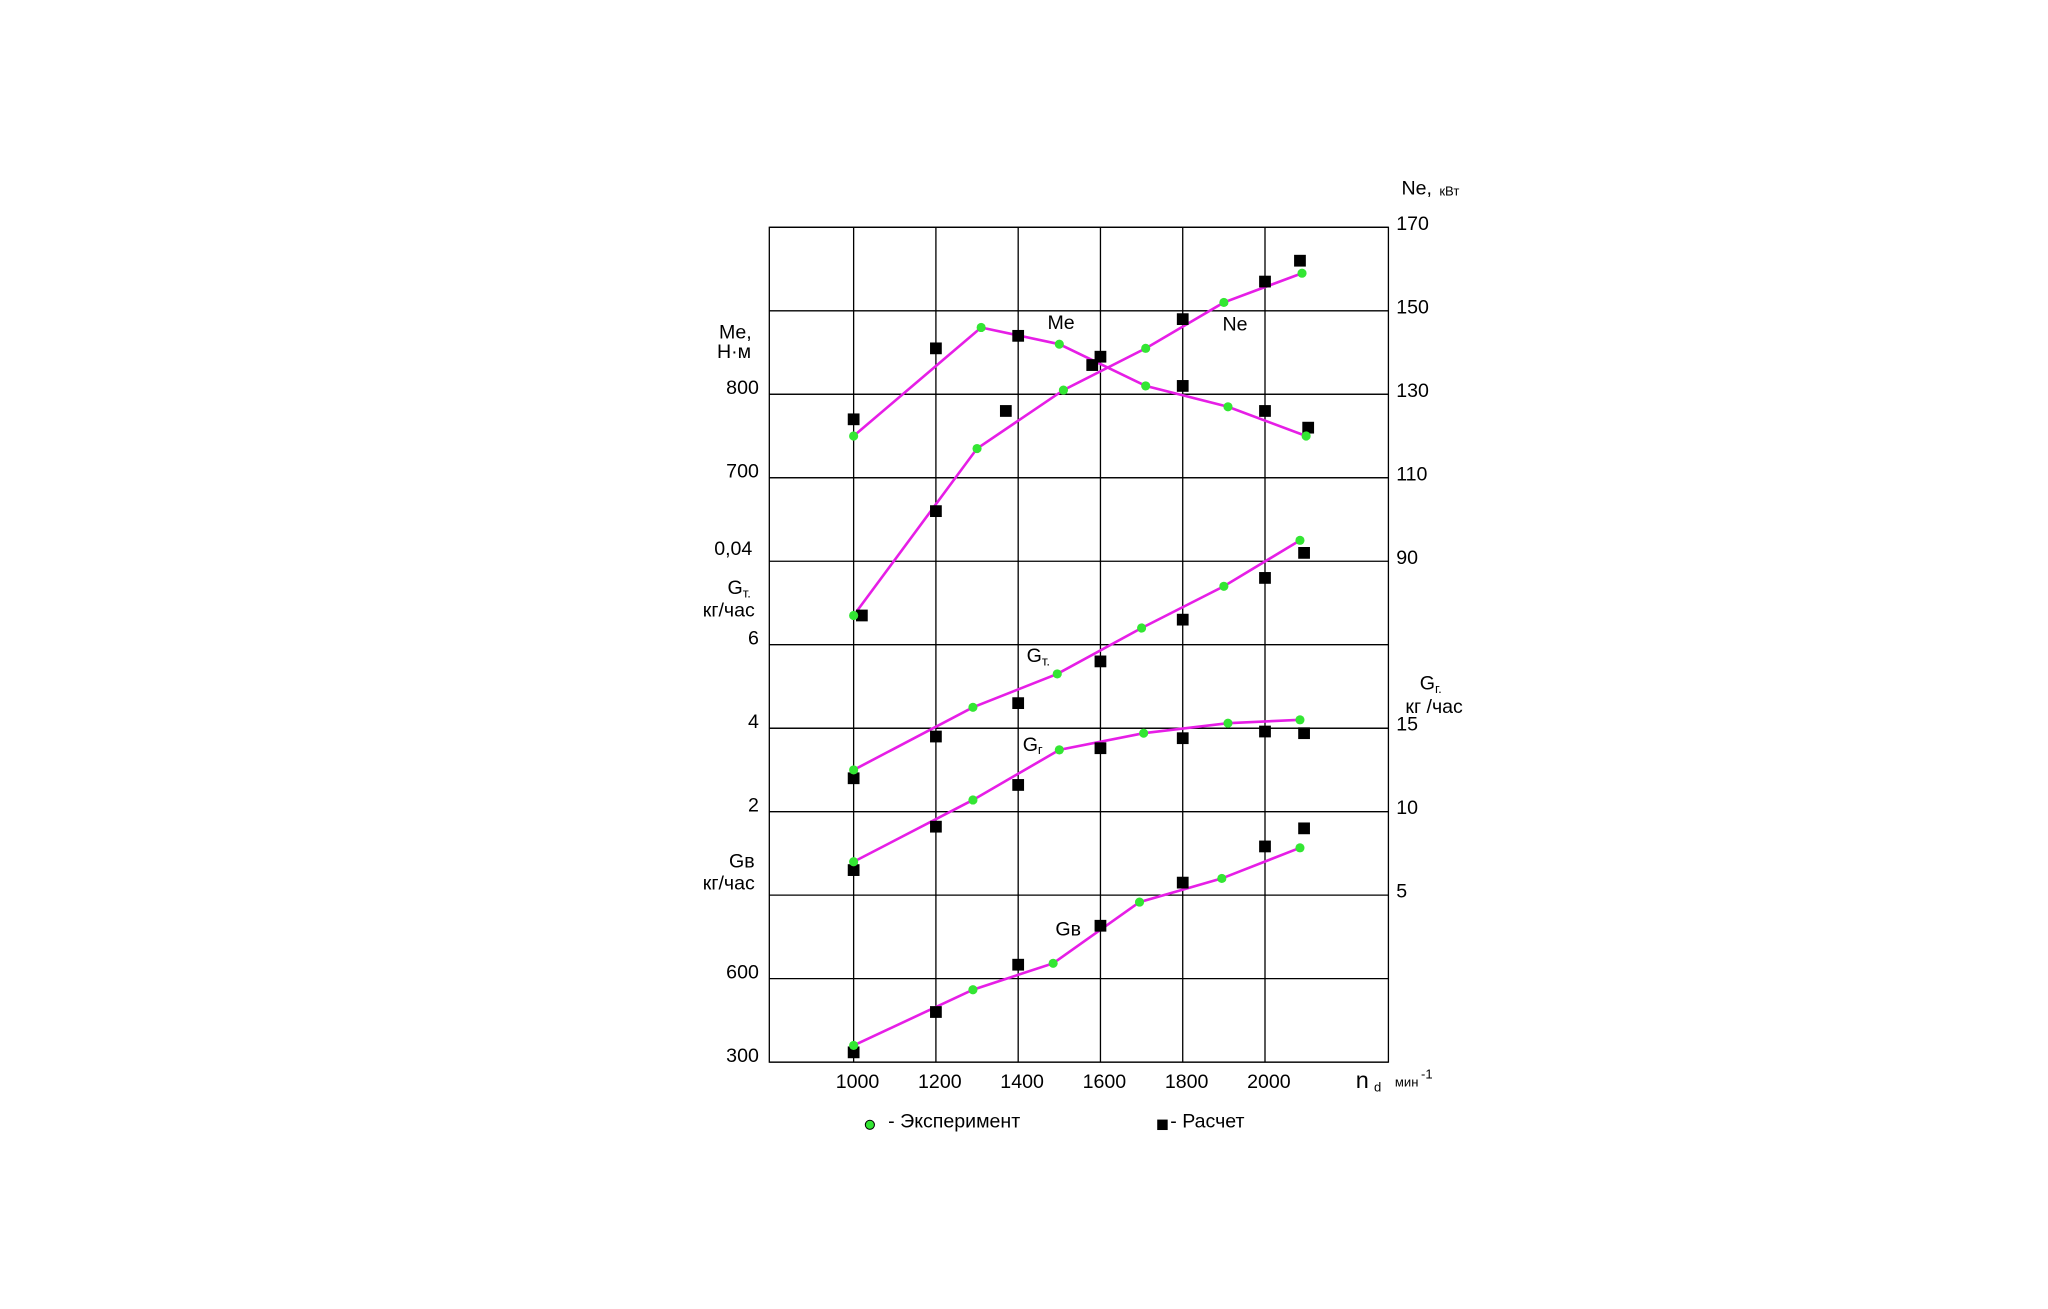  What do you see at coordinates (1061, 323) in the screenshot?
I see `curve-label: Me` at bounding box center [1061, 323].